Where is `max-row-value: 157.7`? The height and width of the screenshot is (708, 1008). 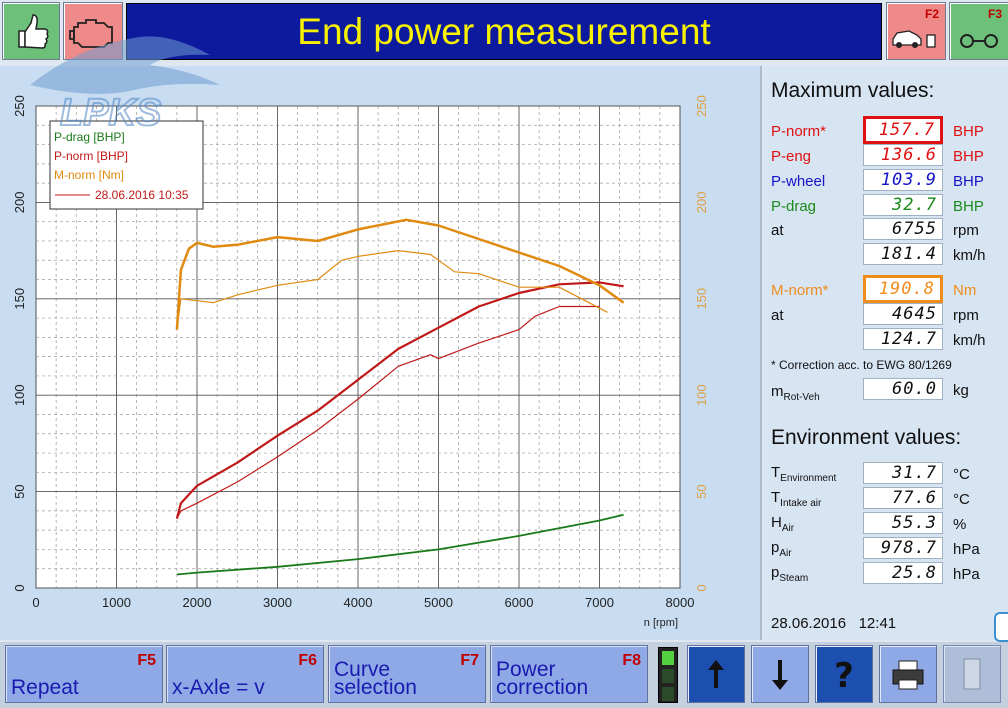 max-row-value: 157.7 is located at coordinates (903, 130).